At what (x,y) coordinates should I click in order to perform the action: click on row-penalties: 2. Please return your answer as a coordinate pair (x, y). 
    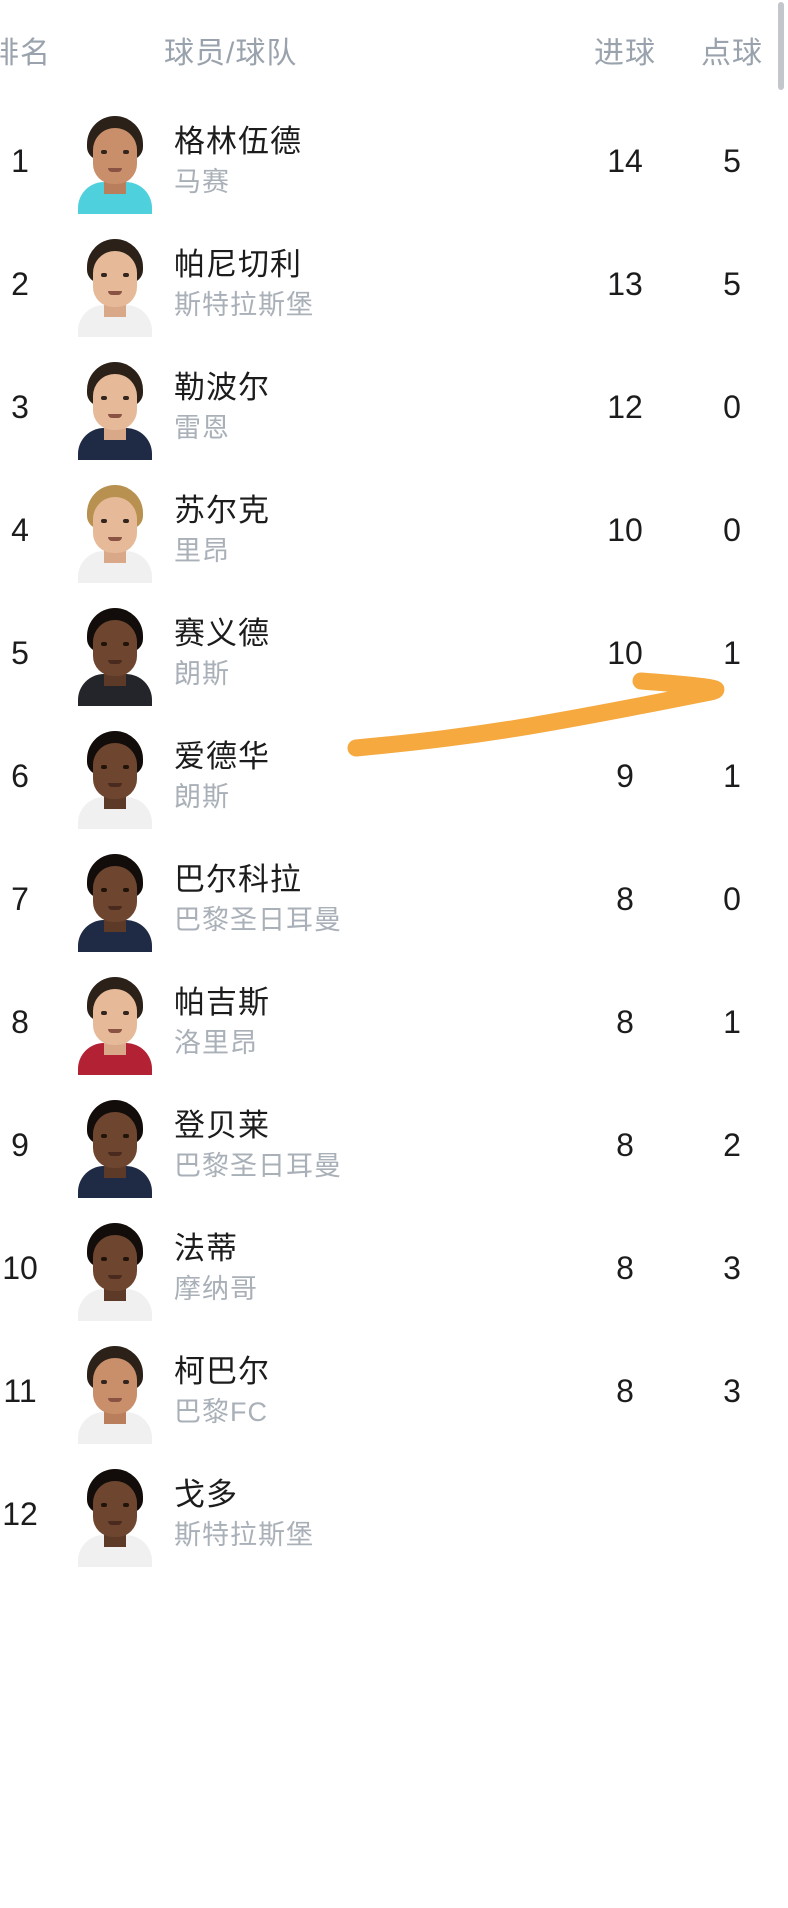
    Looking at the image, I should click on (732, 1145).